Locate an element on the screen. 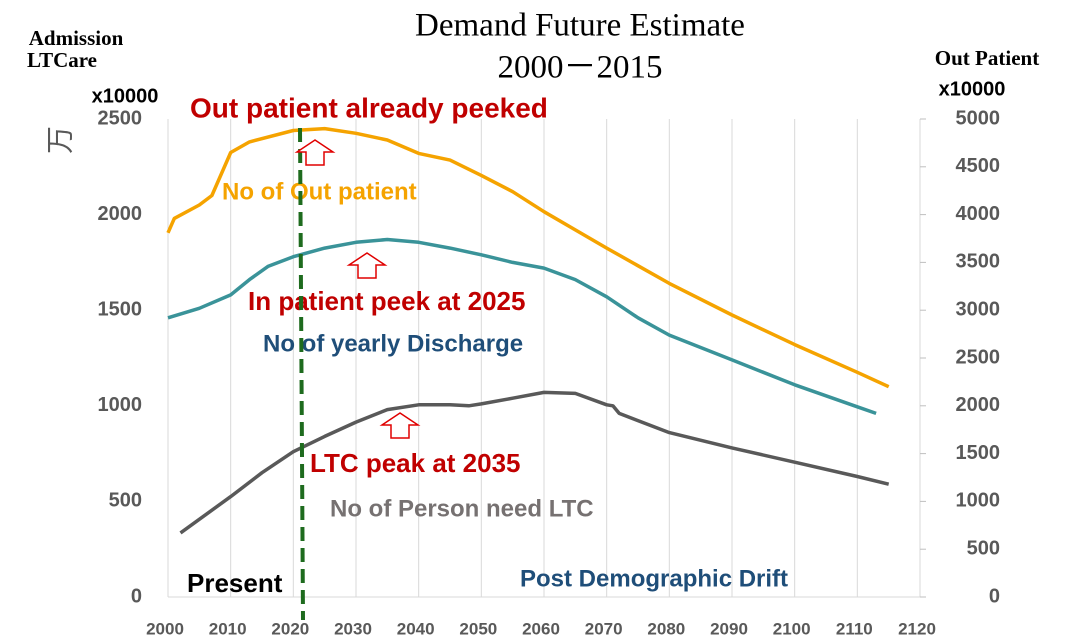 The width and height of the screenshot is (1065, 640). x-tick-label: 2080 is located at coordinates (666, 628).